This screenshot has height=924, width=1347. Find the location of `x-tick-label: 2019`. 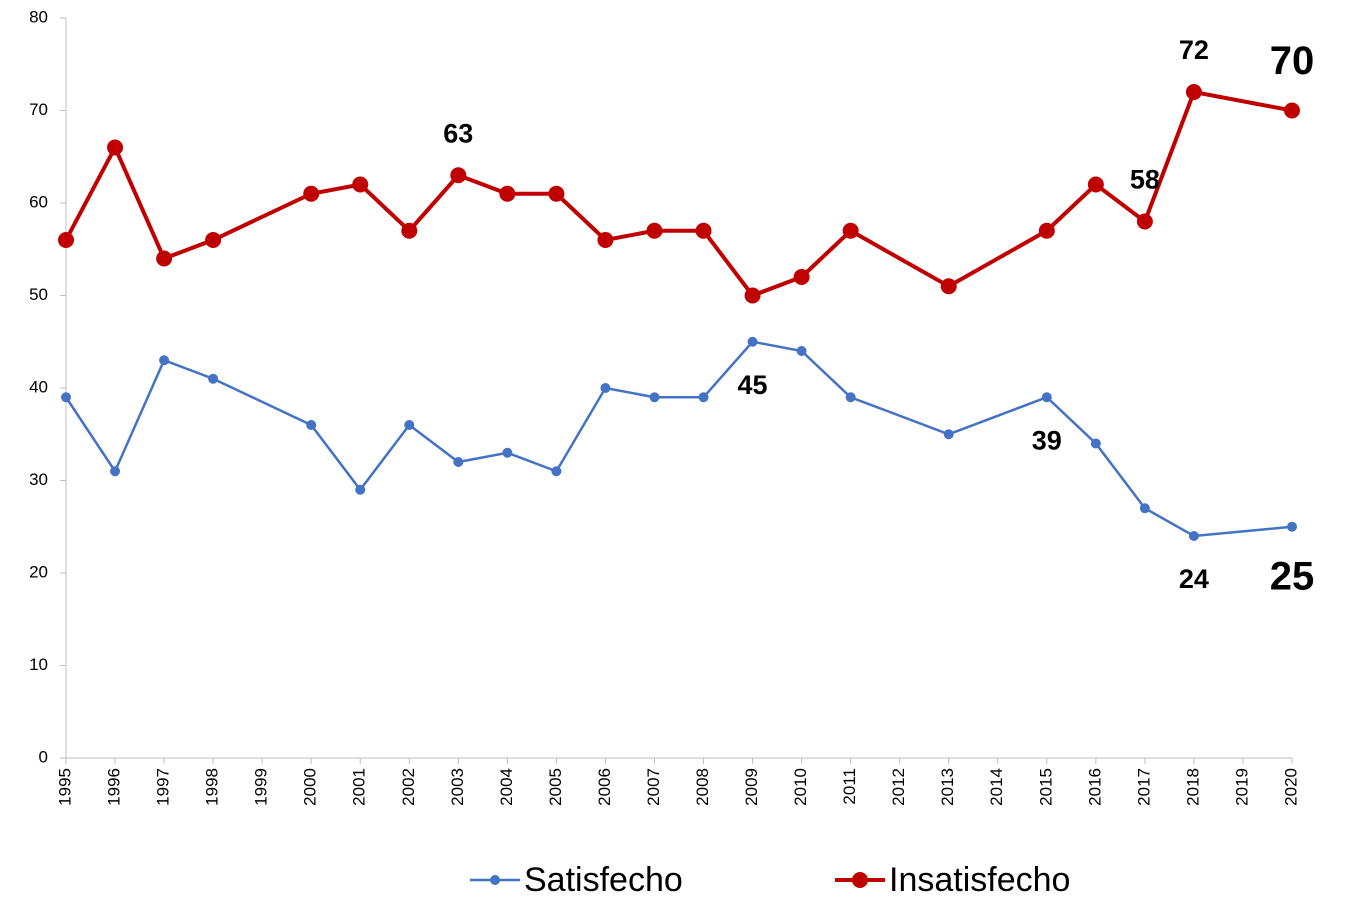

x-tick-label: 2019 is located at coordinates (1241, 787).